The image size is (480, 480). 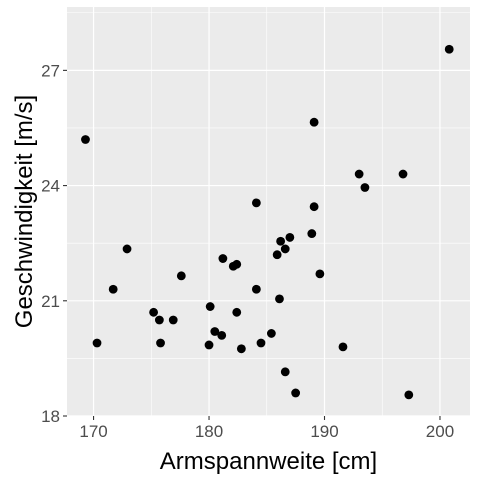 I want to click on x-tick-label: 200, so click(x=440, y=431).